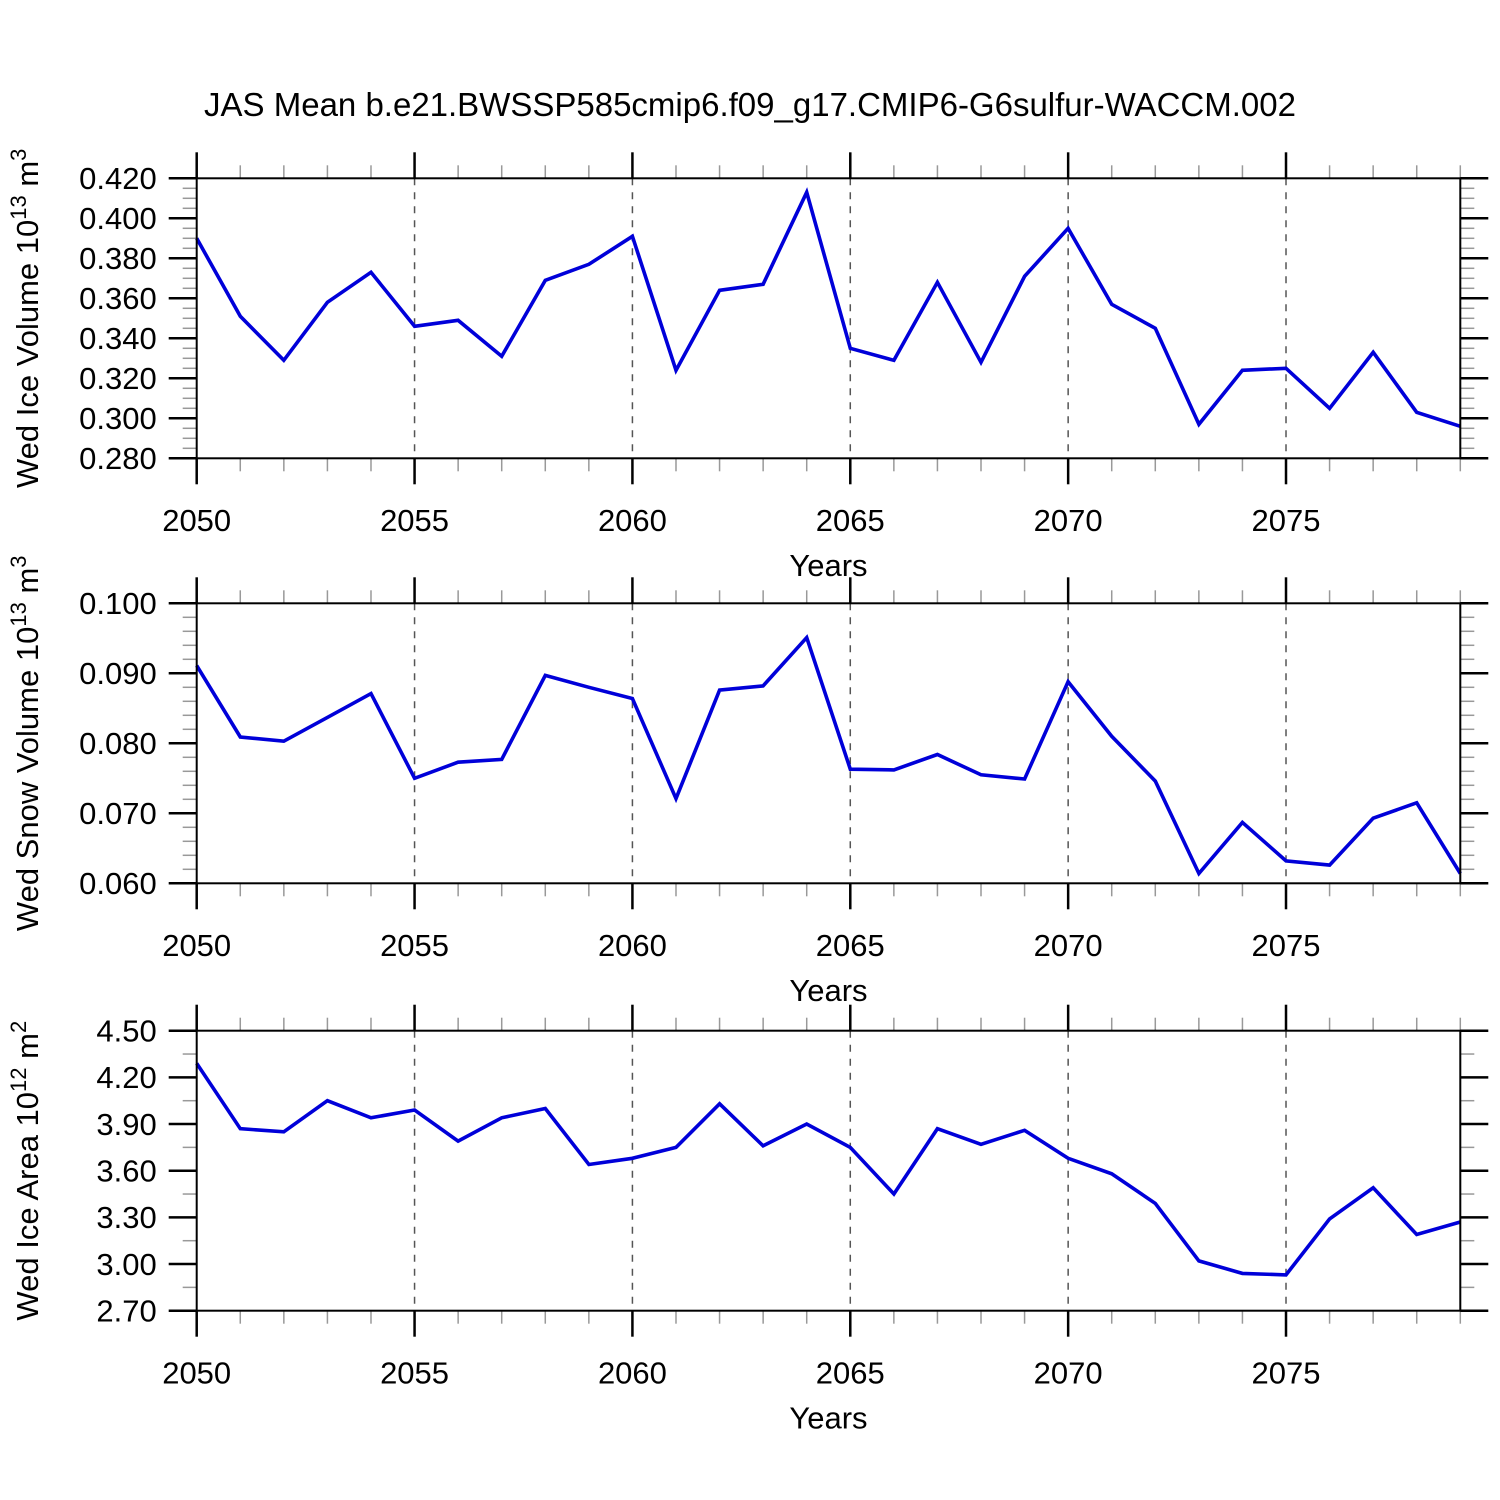 The width and height of the screenshot is (1500, 1500). What do you see at coordinates (118, 218) in the screenshot?
I see `y-tick-label: 0.400` at bounding box center [118, 218].